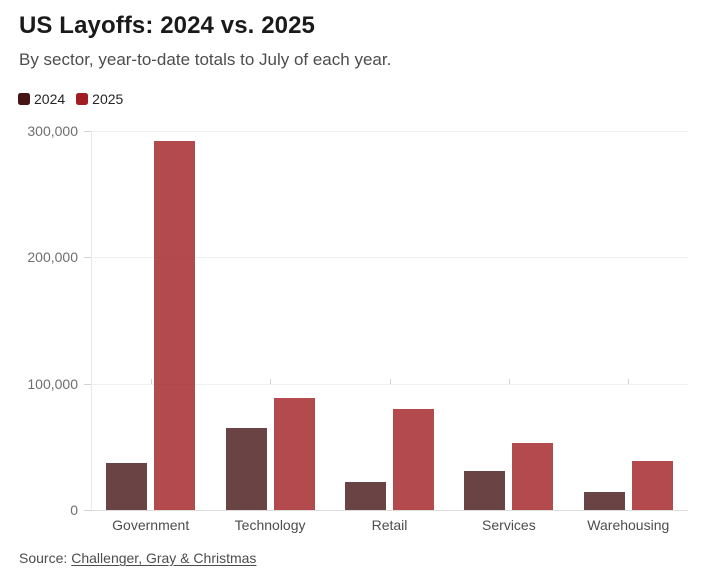 The image size is (704, 581). I want to click on y-axis-label: 300,000, so click(52, 131).